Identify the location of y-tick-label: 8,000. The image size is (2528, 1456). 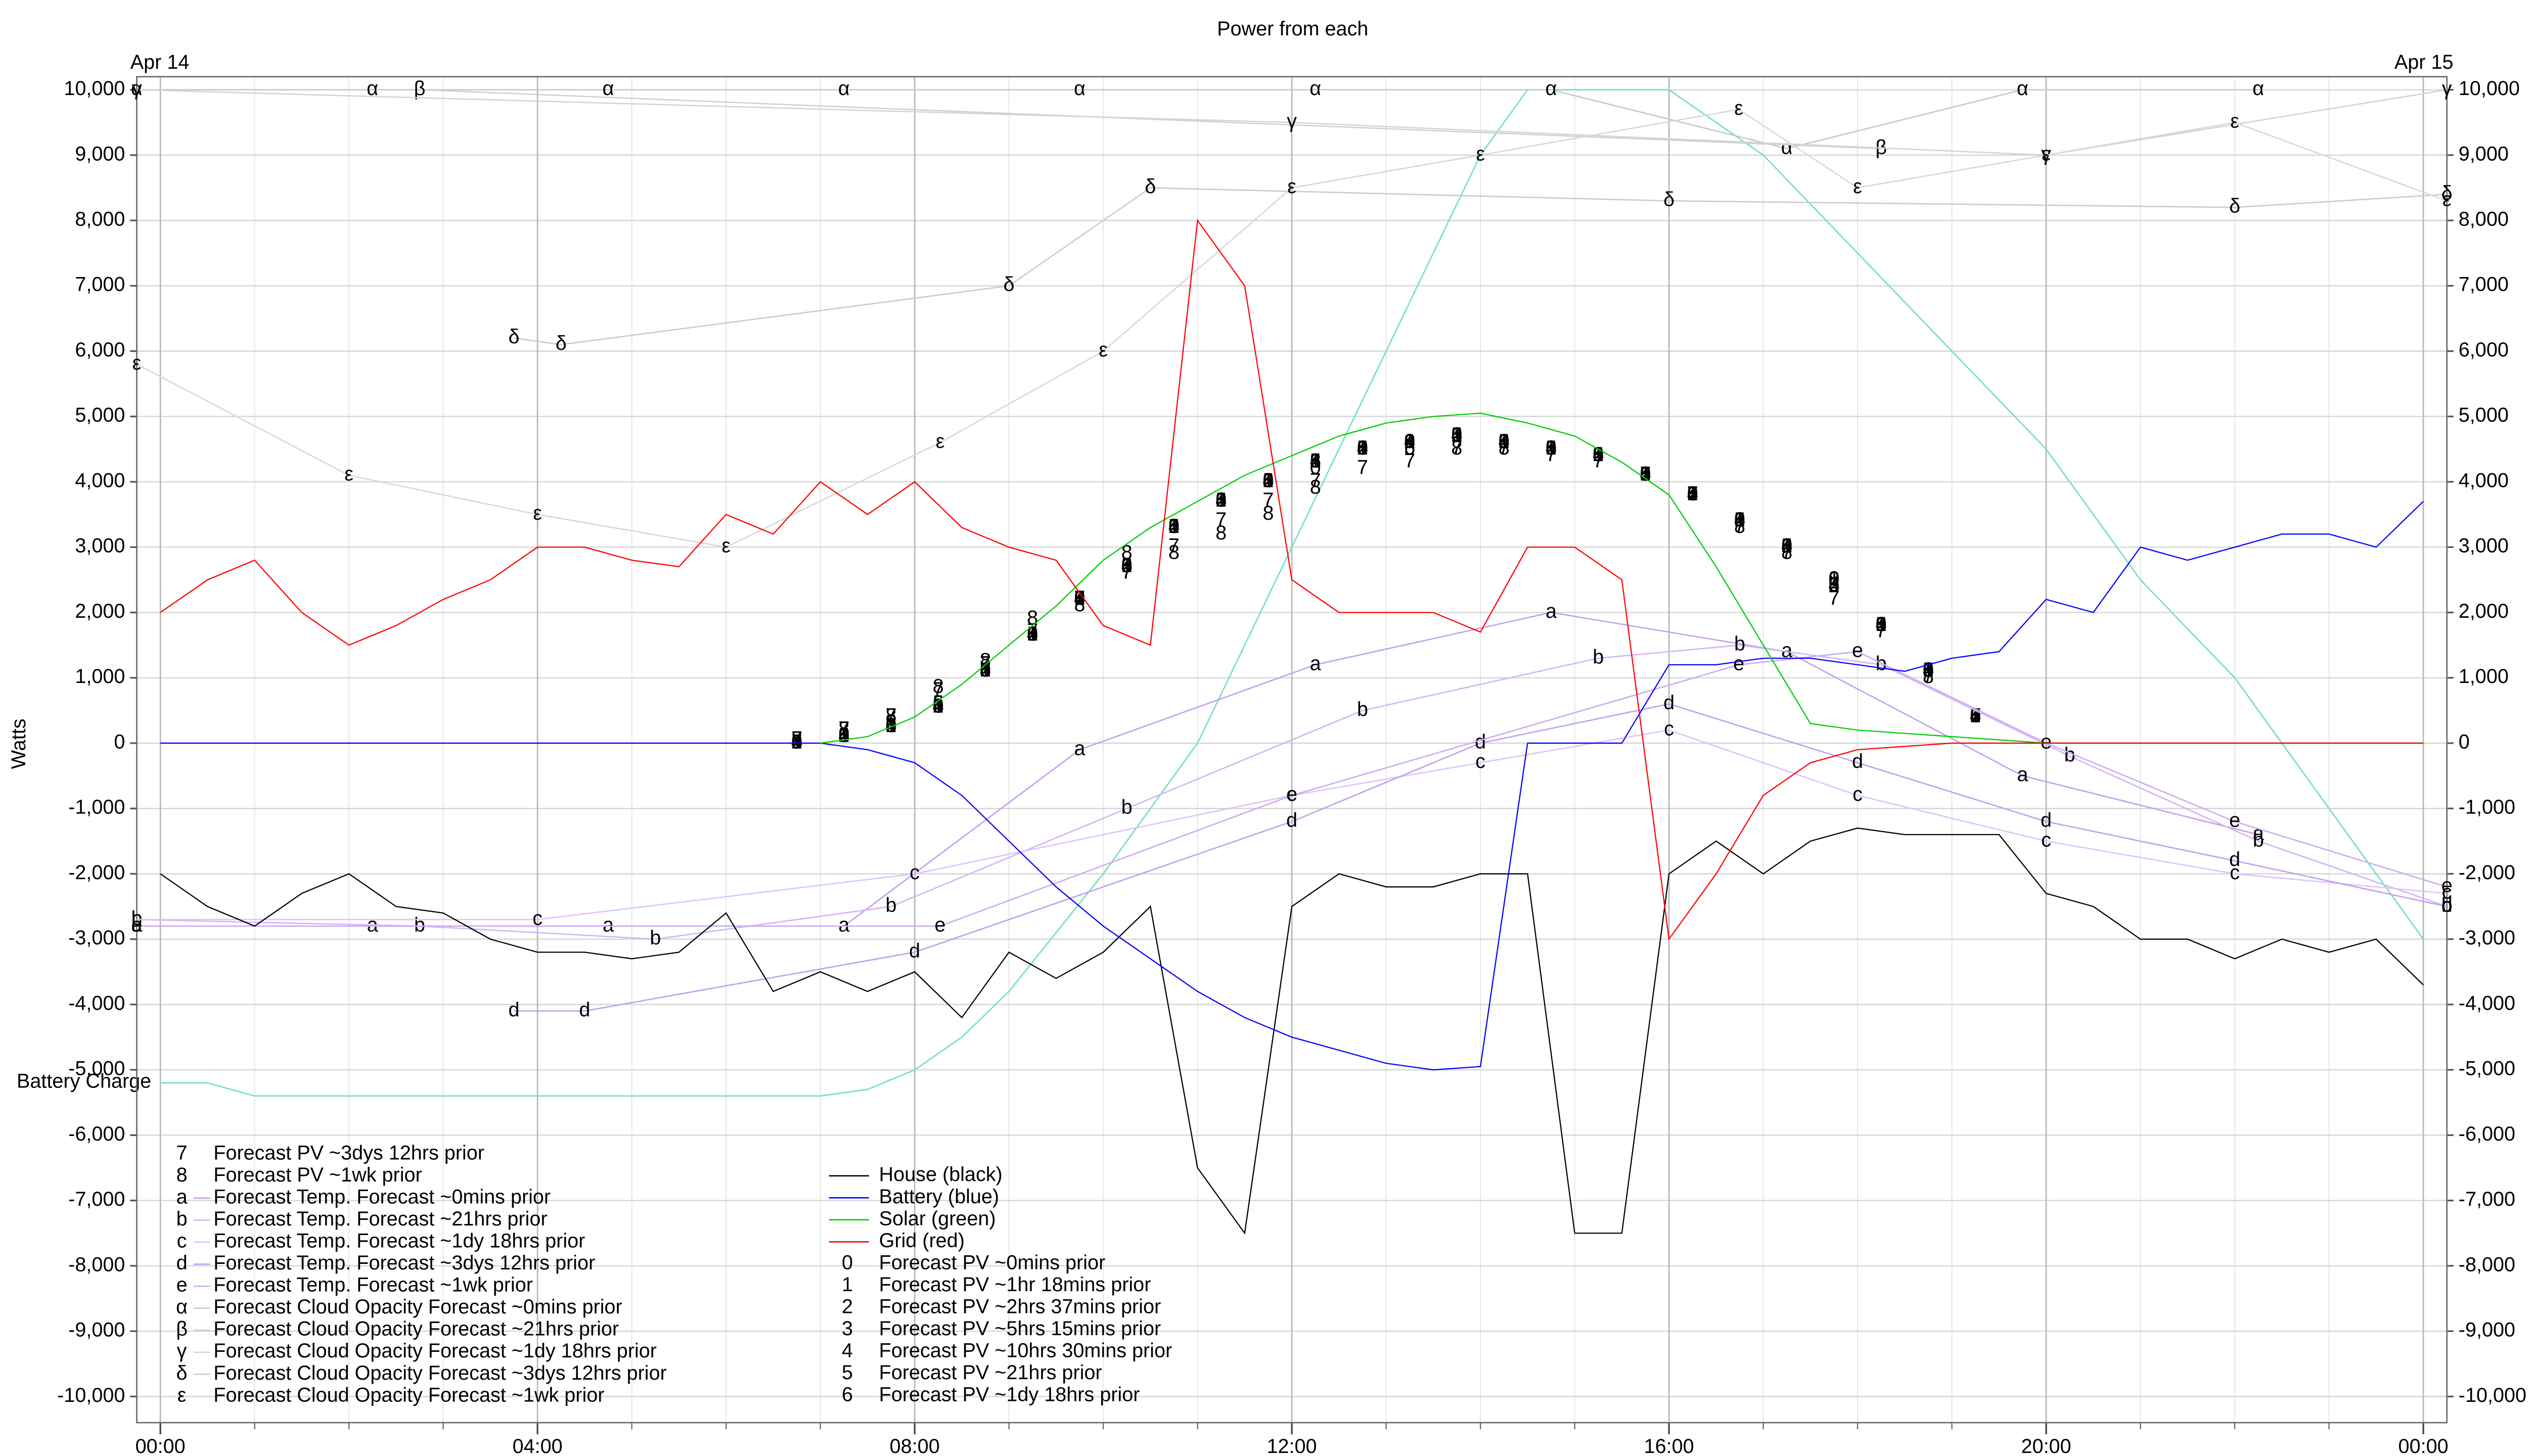
(100, 219).